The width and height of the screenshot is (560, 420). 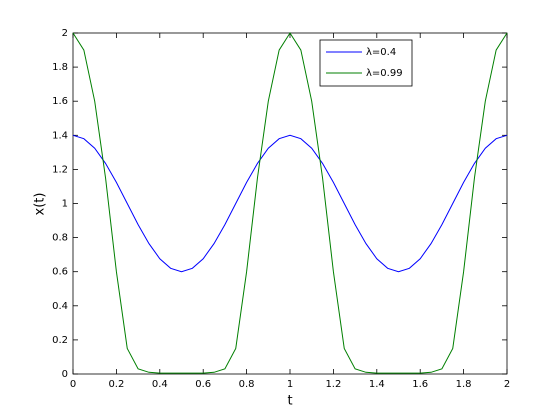 I want to click on x-tick-label: 0.8, so click(x=247, y=384).